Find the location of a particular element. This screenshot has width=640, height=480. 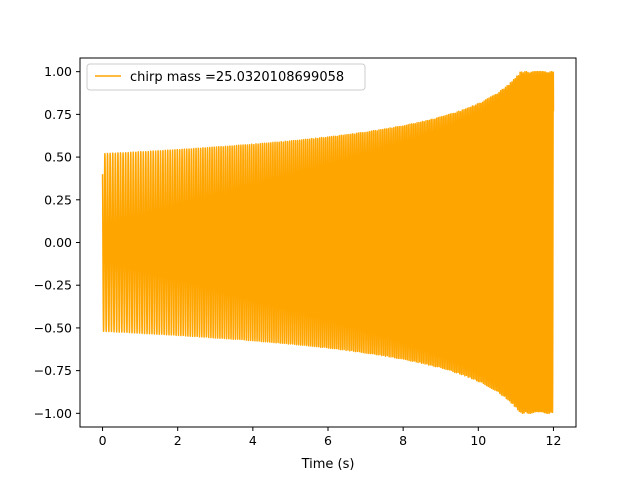

x-tick-label: 8 is located at coordinates (403, 440).